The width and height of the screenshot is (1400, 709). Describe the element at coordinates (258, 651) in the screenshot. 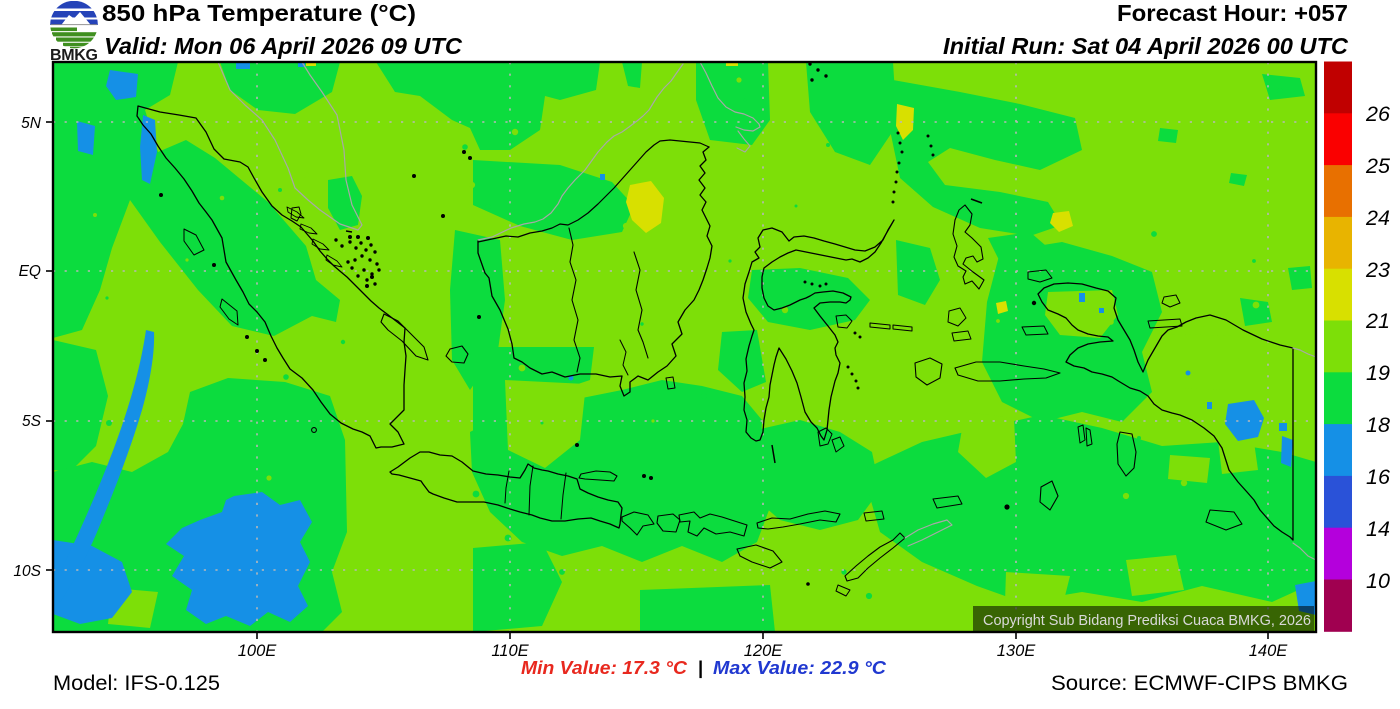

I see `svg-text: 100E` at that location.